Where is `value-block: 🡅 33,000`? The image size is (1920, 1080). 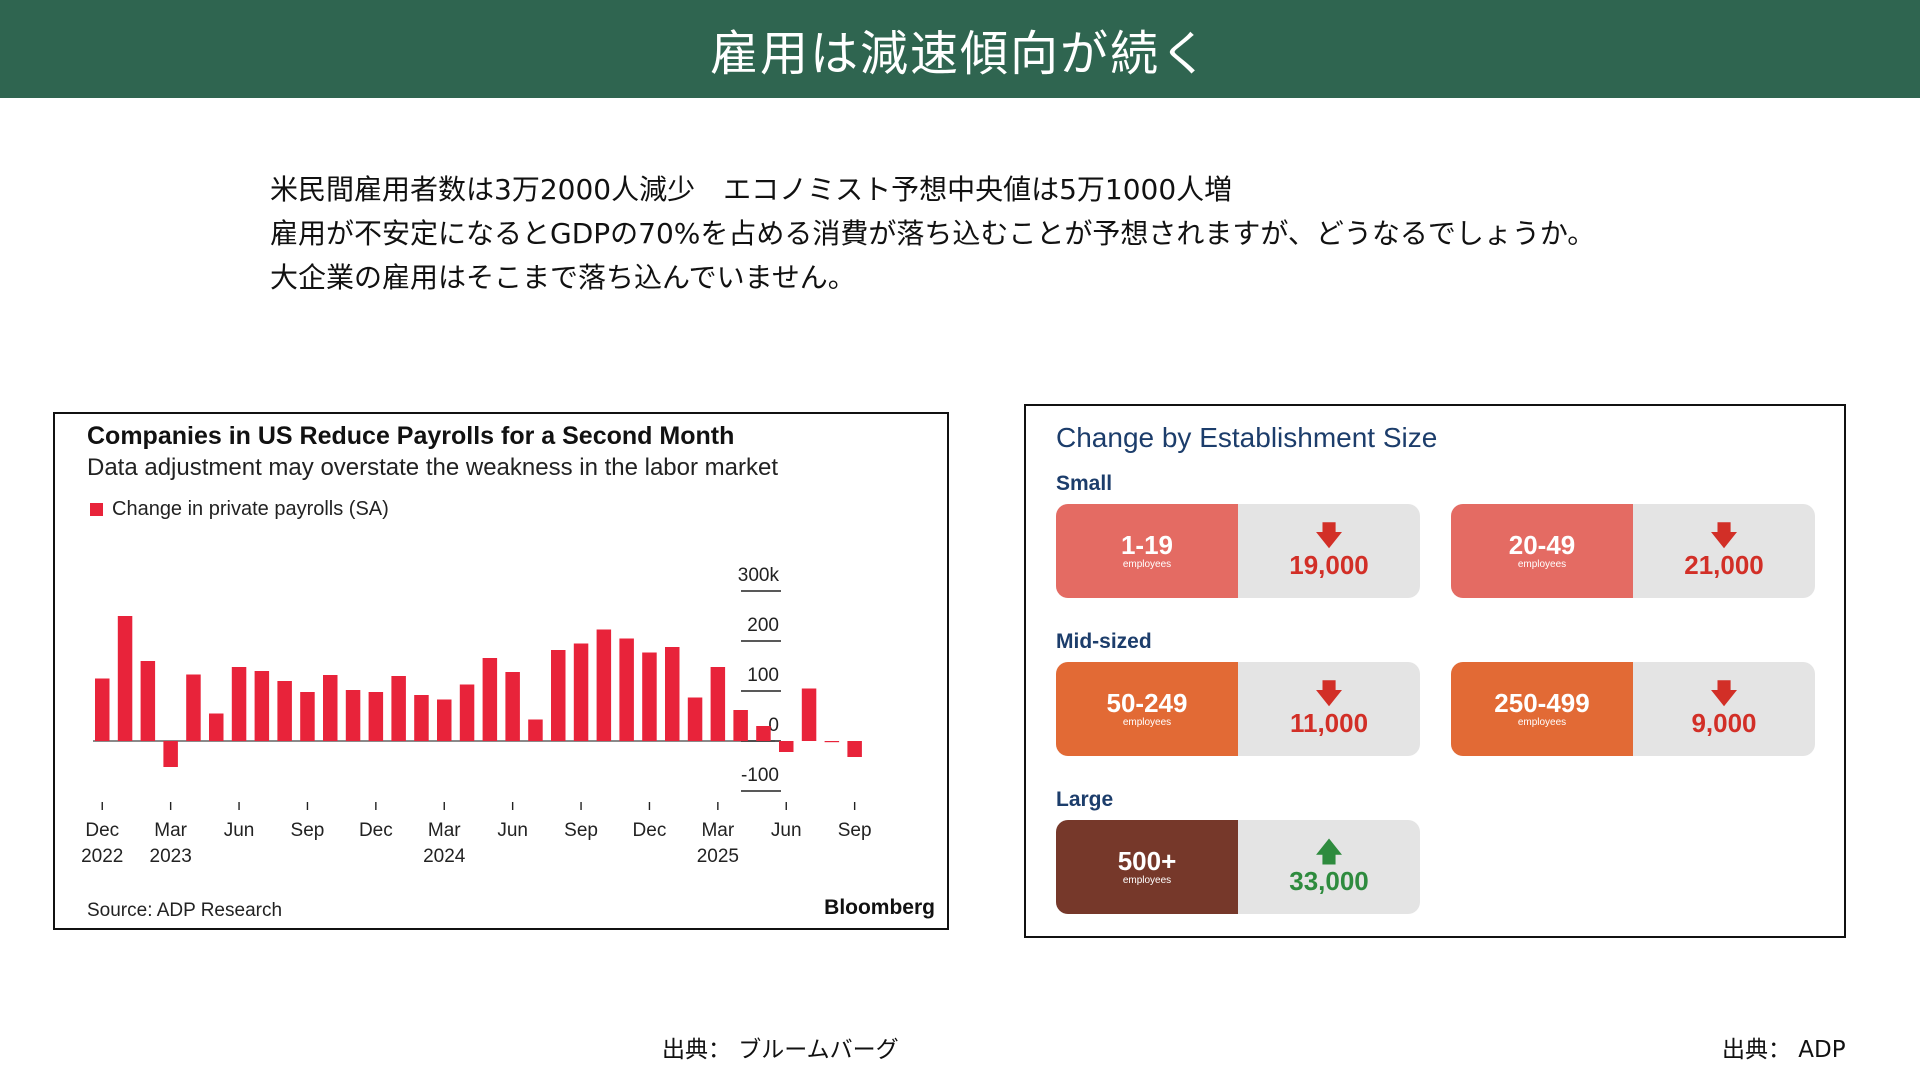 value-block: 🡅 33,000 is located at coordinates (1329, 867).